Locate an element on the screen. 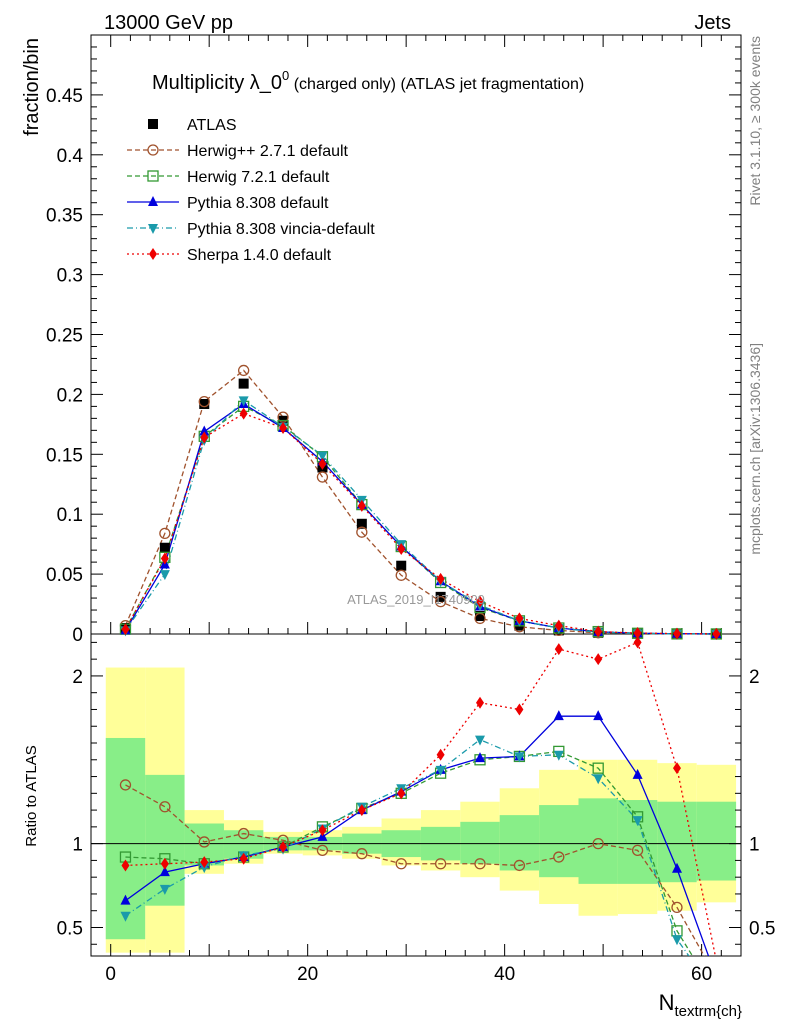 The height and width of the screenshot is (1024, 786). main-ytick-label: 0.2 is located at coordinates (70, 395).